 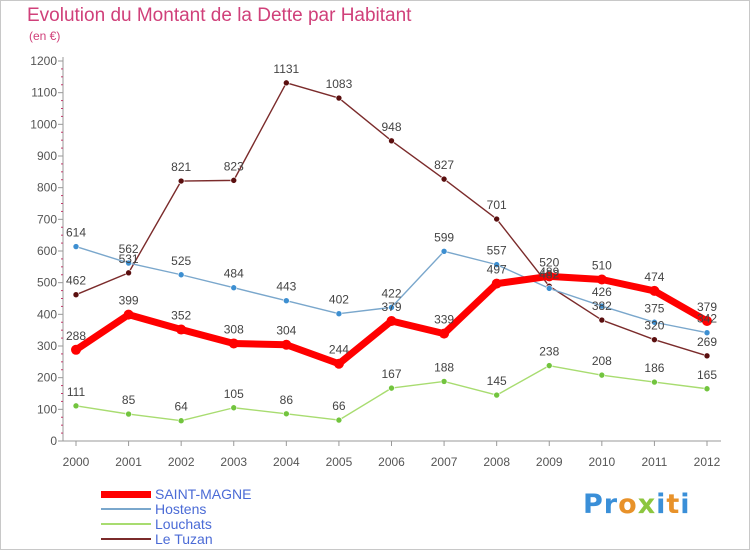 What do you see at coordinates (602, 361) in the screenshot?
I see `data-label-louchats: 208` at bounding box center [602, 361].